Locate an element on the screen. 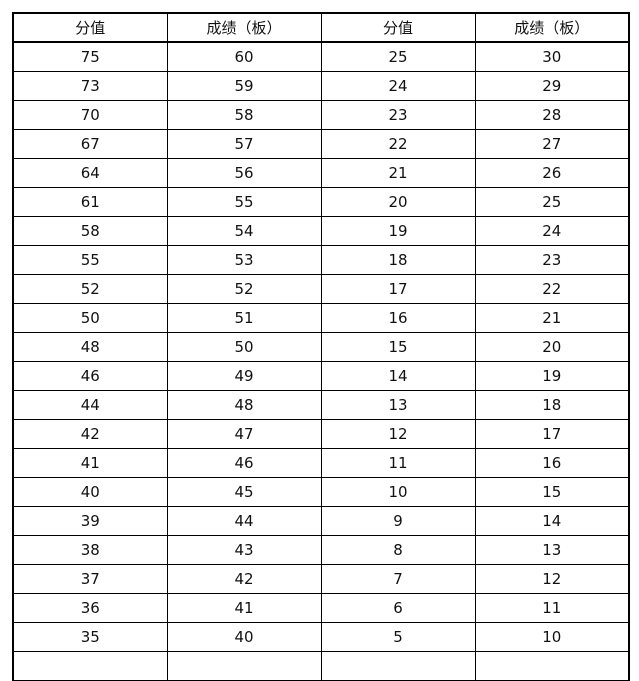  result-cell: 40 is located at coordinates (244, 637).